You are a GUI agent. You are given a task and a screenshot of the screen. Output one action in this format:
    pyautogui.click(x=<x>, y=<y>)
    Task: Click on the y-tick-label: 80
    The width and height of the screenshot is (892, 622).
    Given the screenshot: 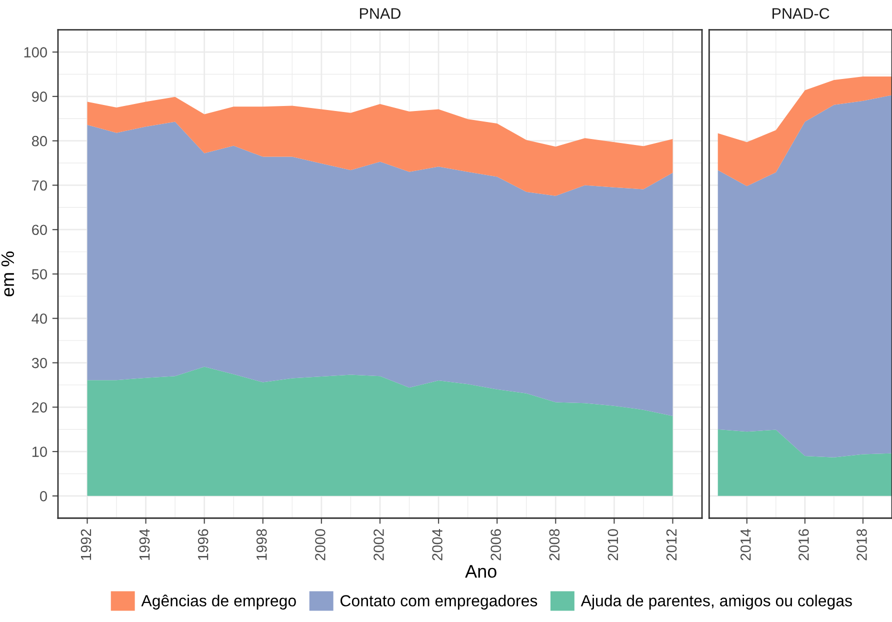 What is the action you would take?
    pyautogui.click(x=39, y=141)
    